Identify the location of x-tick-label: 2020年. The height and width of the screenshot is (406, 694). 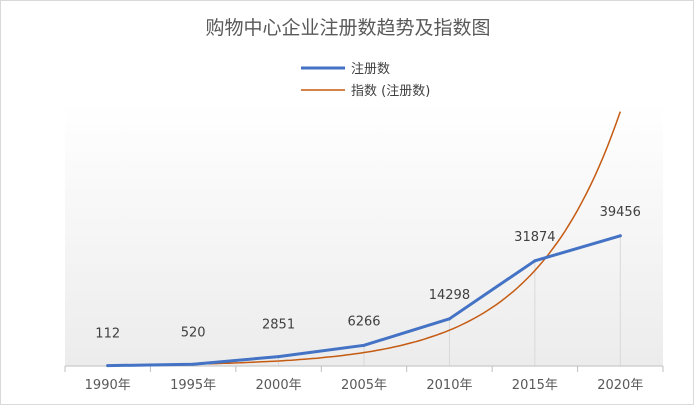
(620, 385).